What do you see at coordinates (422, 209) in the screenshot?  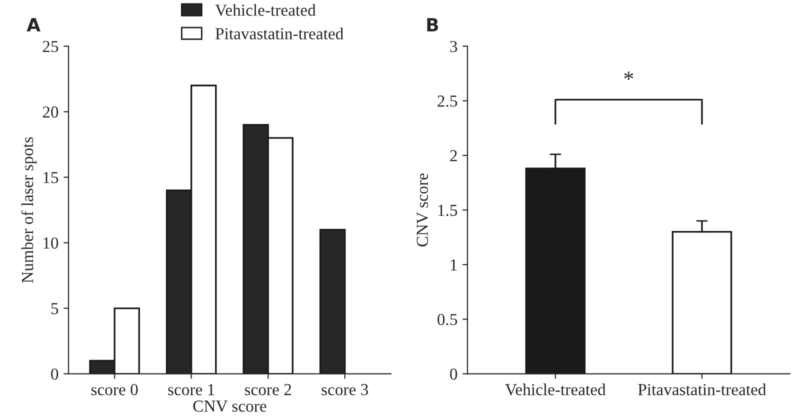 I see `y-axis-title: CNV score` at bounding box center [422, 209].